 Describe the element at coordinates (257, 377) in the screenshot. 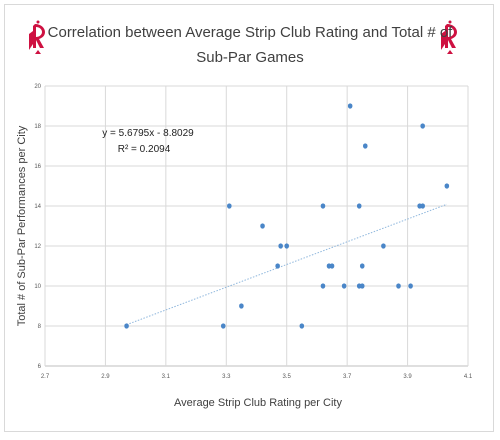

I see `x-tick-labels: 2.7 2.9 3.1 3.3 3.5 3.7 3.9 4.1` at that location.